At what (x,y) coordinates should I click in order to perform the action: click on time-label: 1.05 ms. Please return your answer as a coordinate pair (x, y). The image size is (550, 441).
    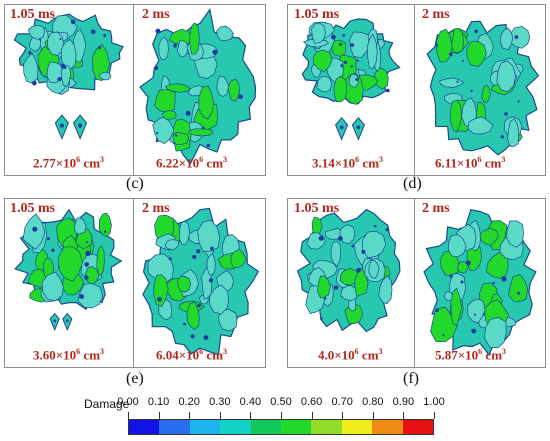
    Looking at the image, I should click on (33, 14).